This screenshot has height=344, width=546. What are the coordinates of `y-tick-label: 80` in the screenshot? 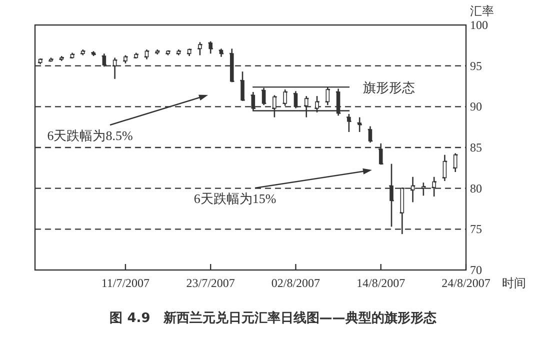 It's located at (476, 188).